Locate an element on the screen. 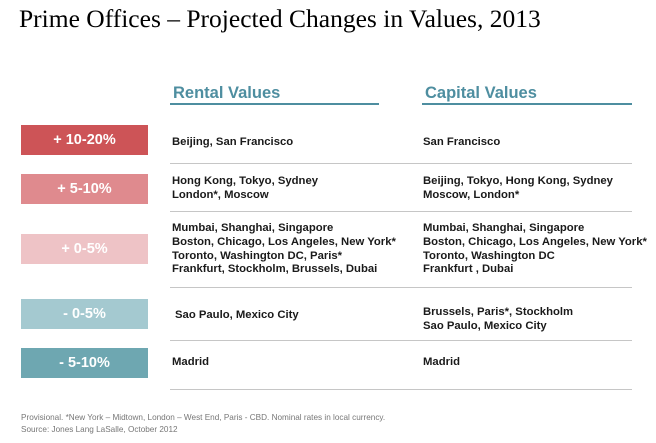 This screenshot has width=656, height=443. band-badge-minus-5-10: - 5-10% is located at coordinates (84, 363).